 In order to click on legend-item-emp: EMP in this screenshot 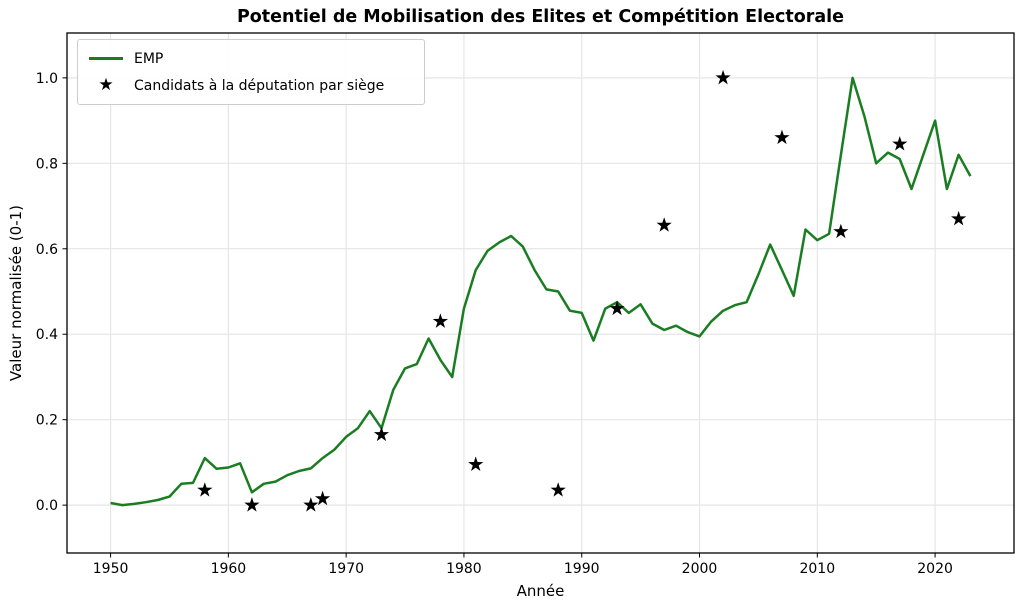, I will do `click(251, 58)`.